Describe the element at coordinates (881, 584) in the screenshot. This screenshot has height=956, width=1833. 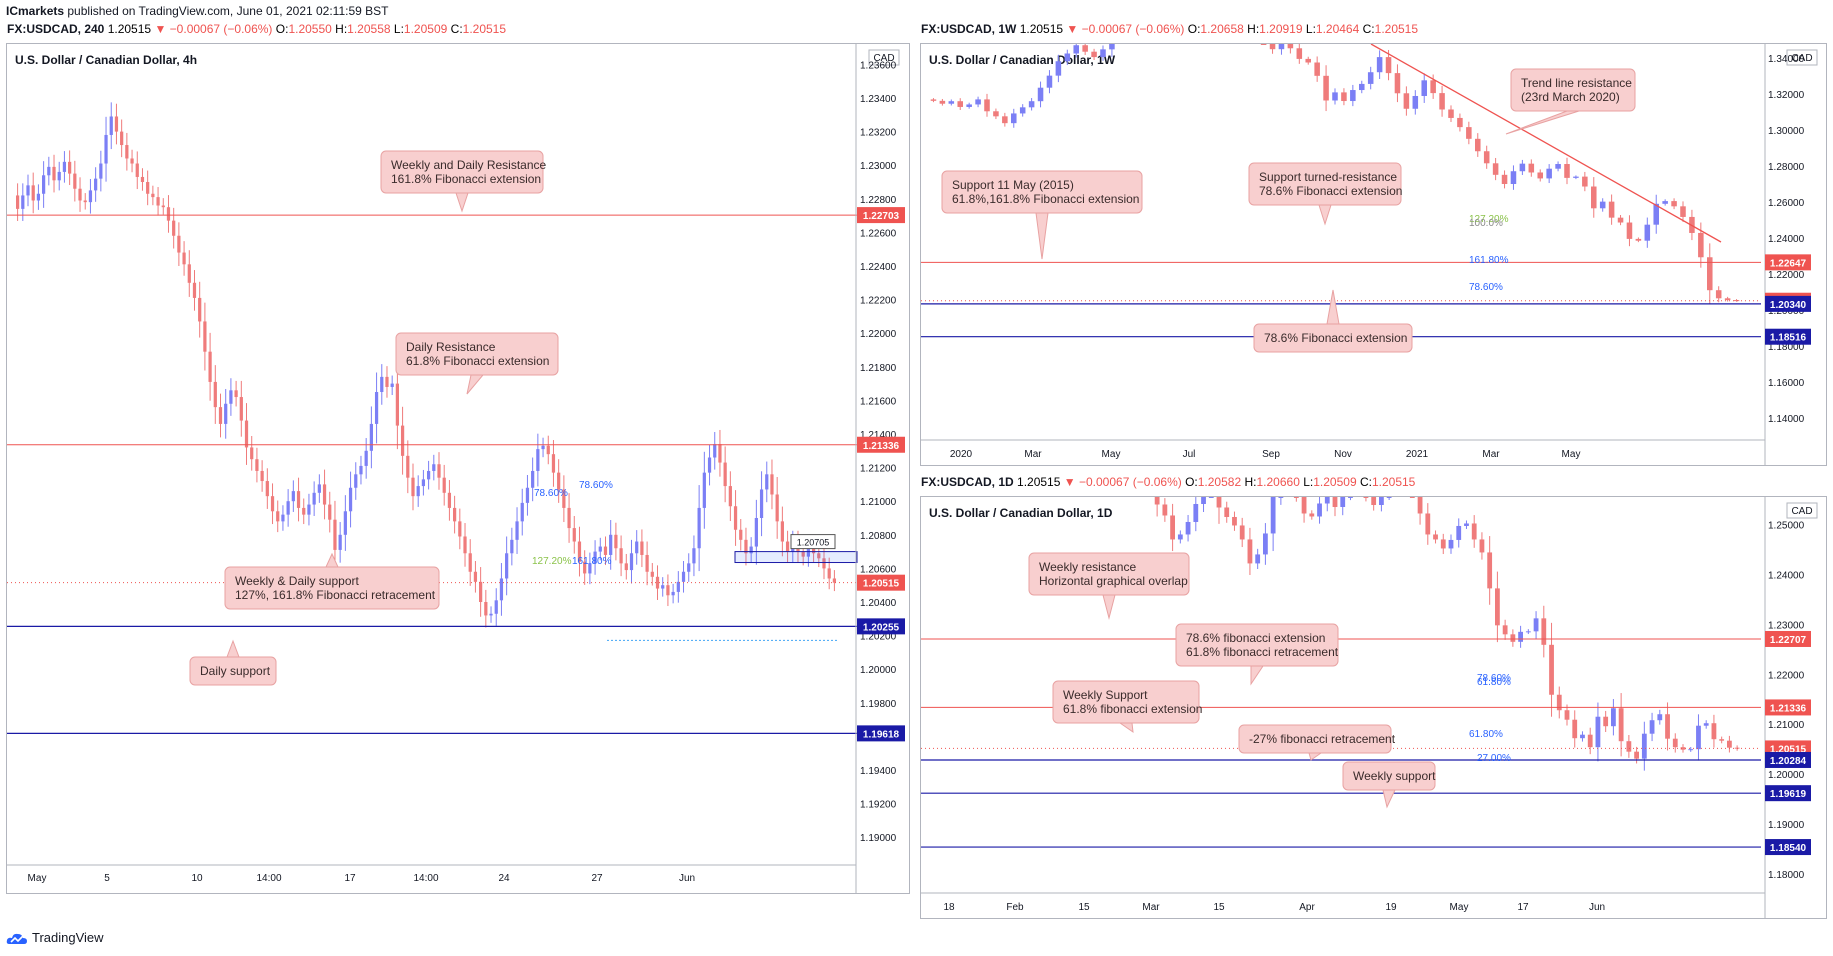
I see `price-axis-badge-label: 1.20515` at that location.